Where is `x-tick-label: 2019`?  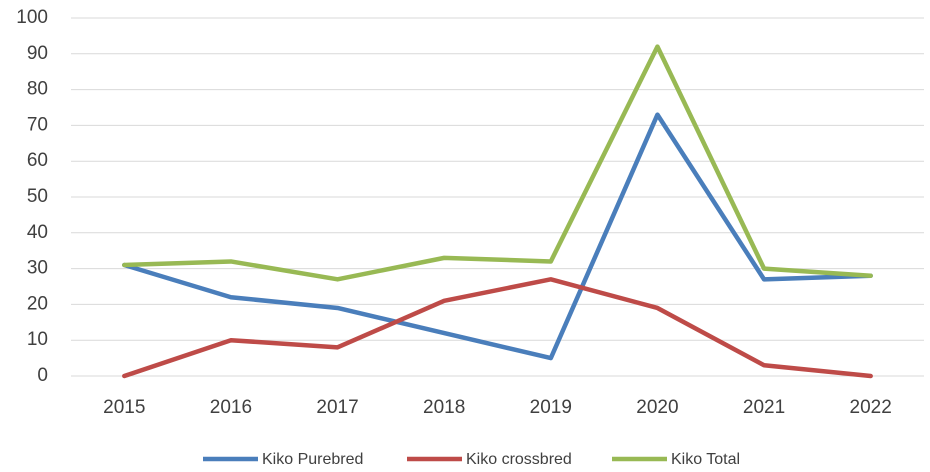 x-tick-label: 2019 is located at coordinates (551, 407).